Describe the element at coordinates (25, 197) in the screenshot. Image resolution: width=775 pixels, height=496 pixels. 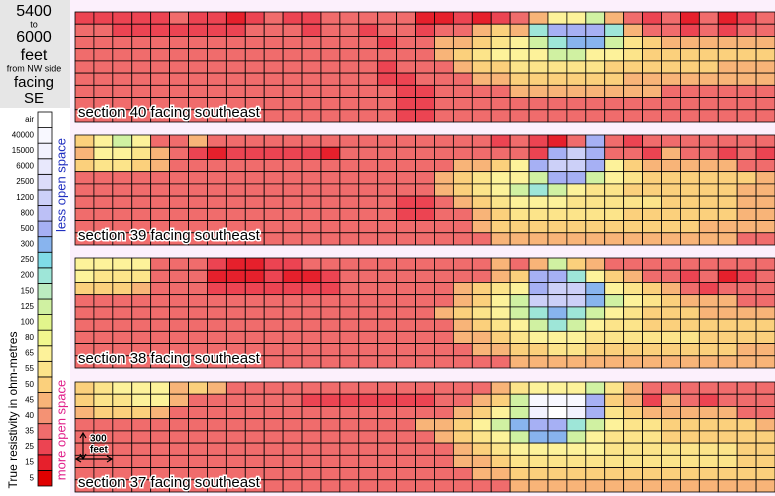
I see `legend-label: 1200` at that location.